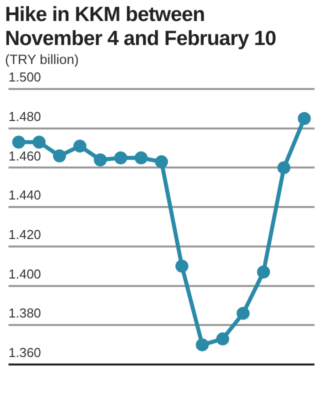  I want to click on y-tick-label: 1.400, so click(25, 274).